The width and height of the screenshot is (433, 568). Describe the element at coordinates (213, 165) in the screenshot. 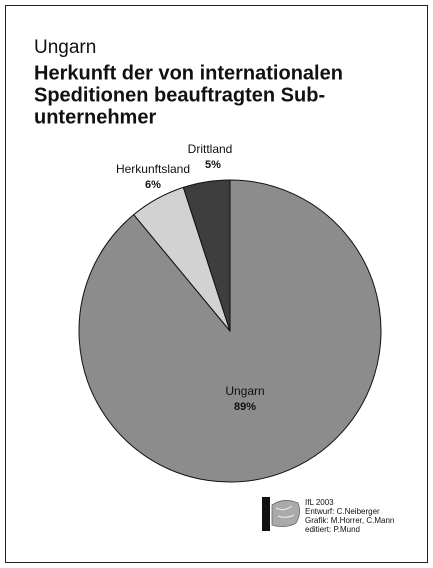

I see `slice-value-label: 5%` at that location.